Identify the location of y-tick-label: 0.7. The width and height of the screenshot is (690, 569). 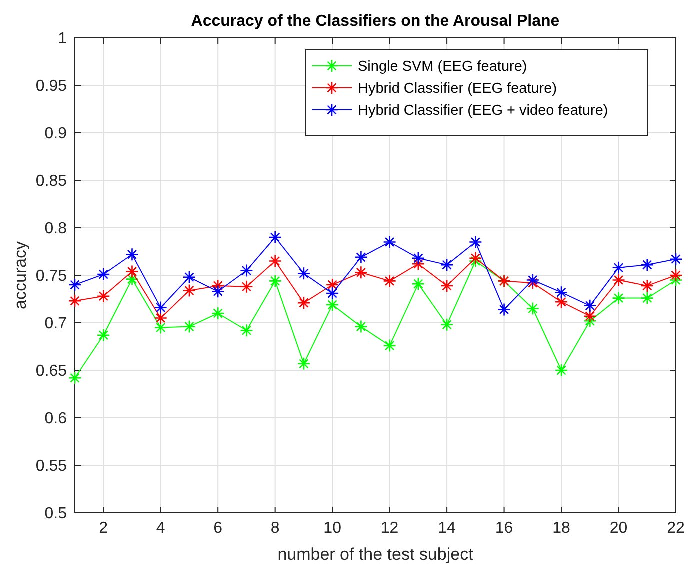
(56, 324).